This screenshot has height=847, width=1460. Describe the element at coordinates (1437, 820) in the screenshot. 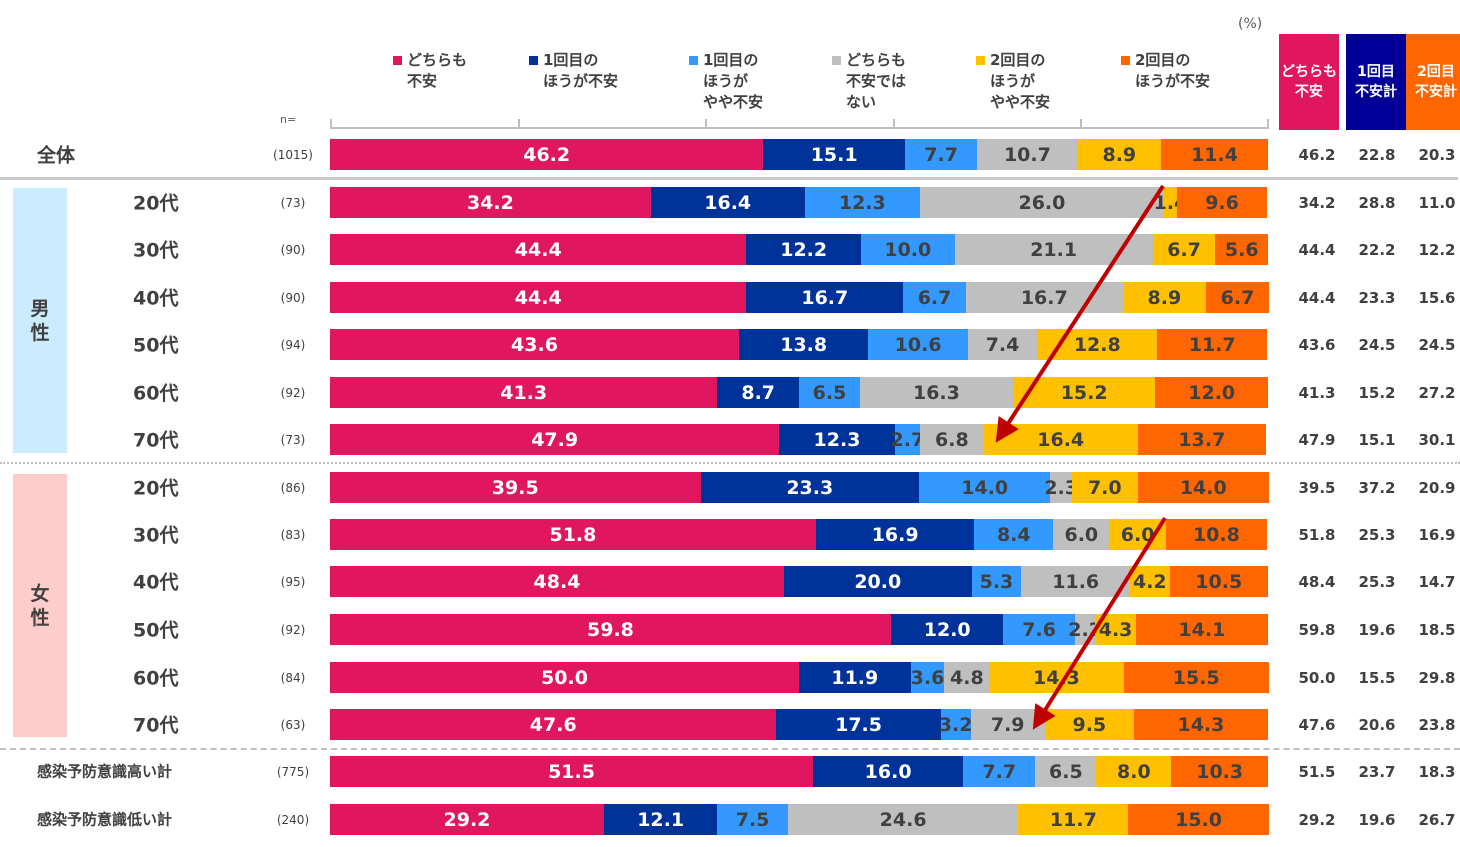

I see `summary-value: 26.7` at that location.